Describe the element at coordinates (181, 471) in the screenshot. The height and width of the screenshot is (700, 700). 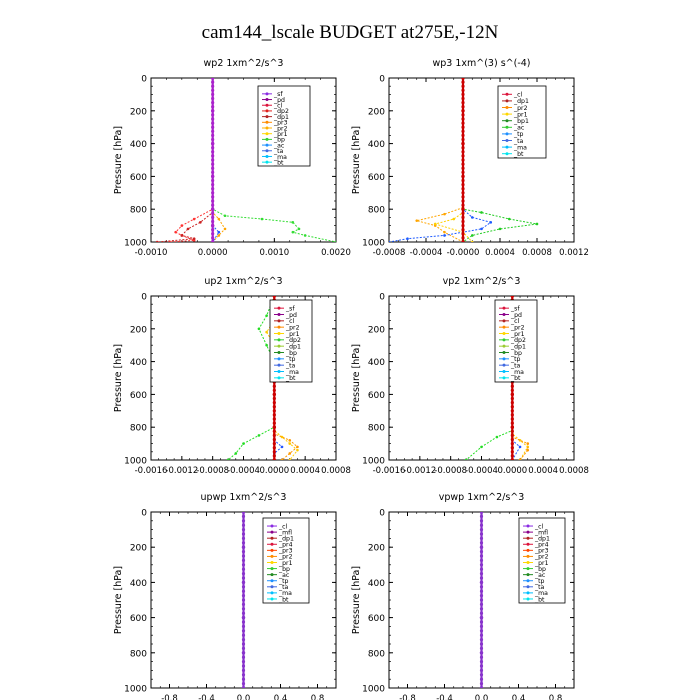
I see `x-tick-label: -0.0012` at that location.